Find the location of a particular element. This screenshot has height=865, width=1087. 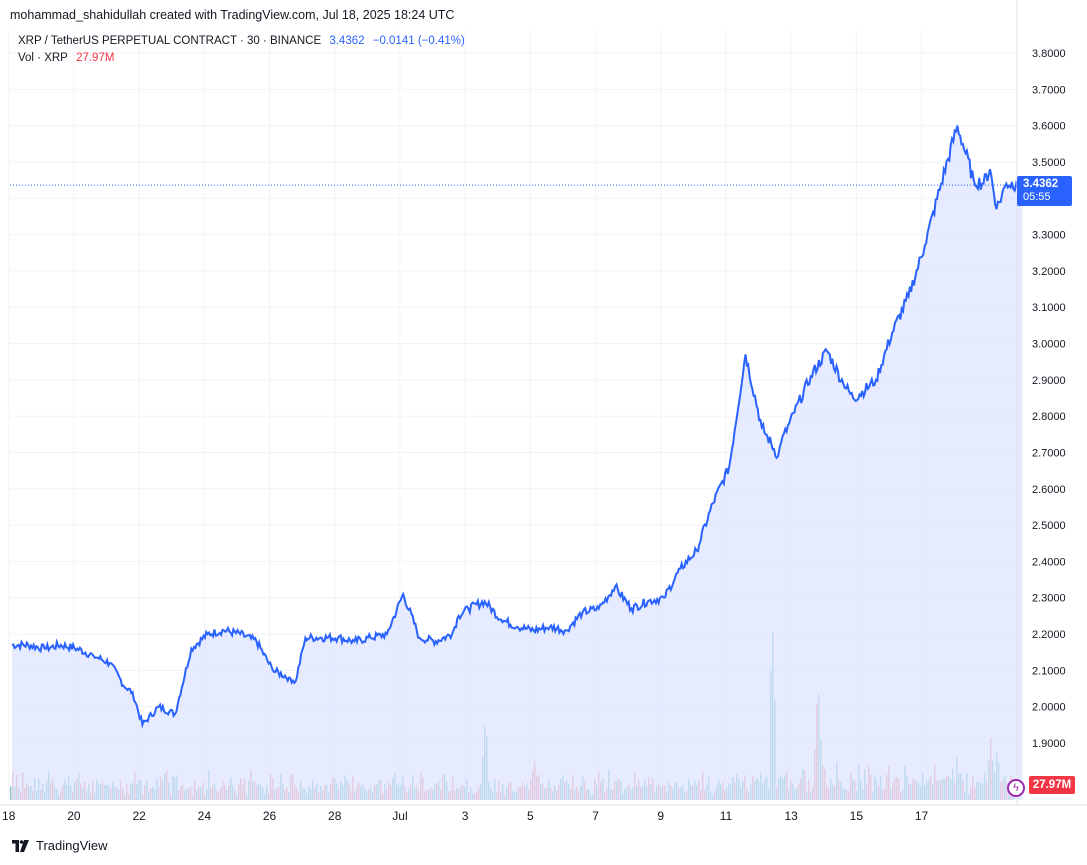

lightning-icon: ϟ is located at coordinates (1016, 788).